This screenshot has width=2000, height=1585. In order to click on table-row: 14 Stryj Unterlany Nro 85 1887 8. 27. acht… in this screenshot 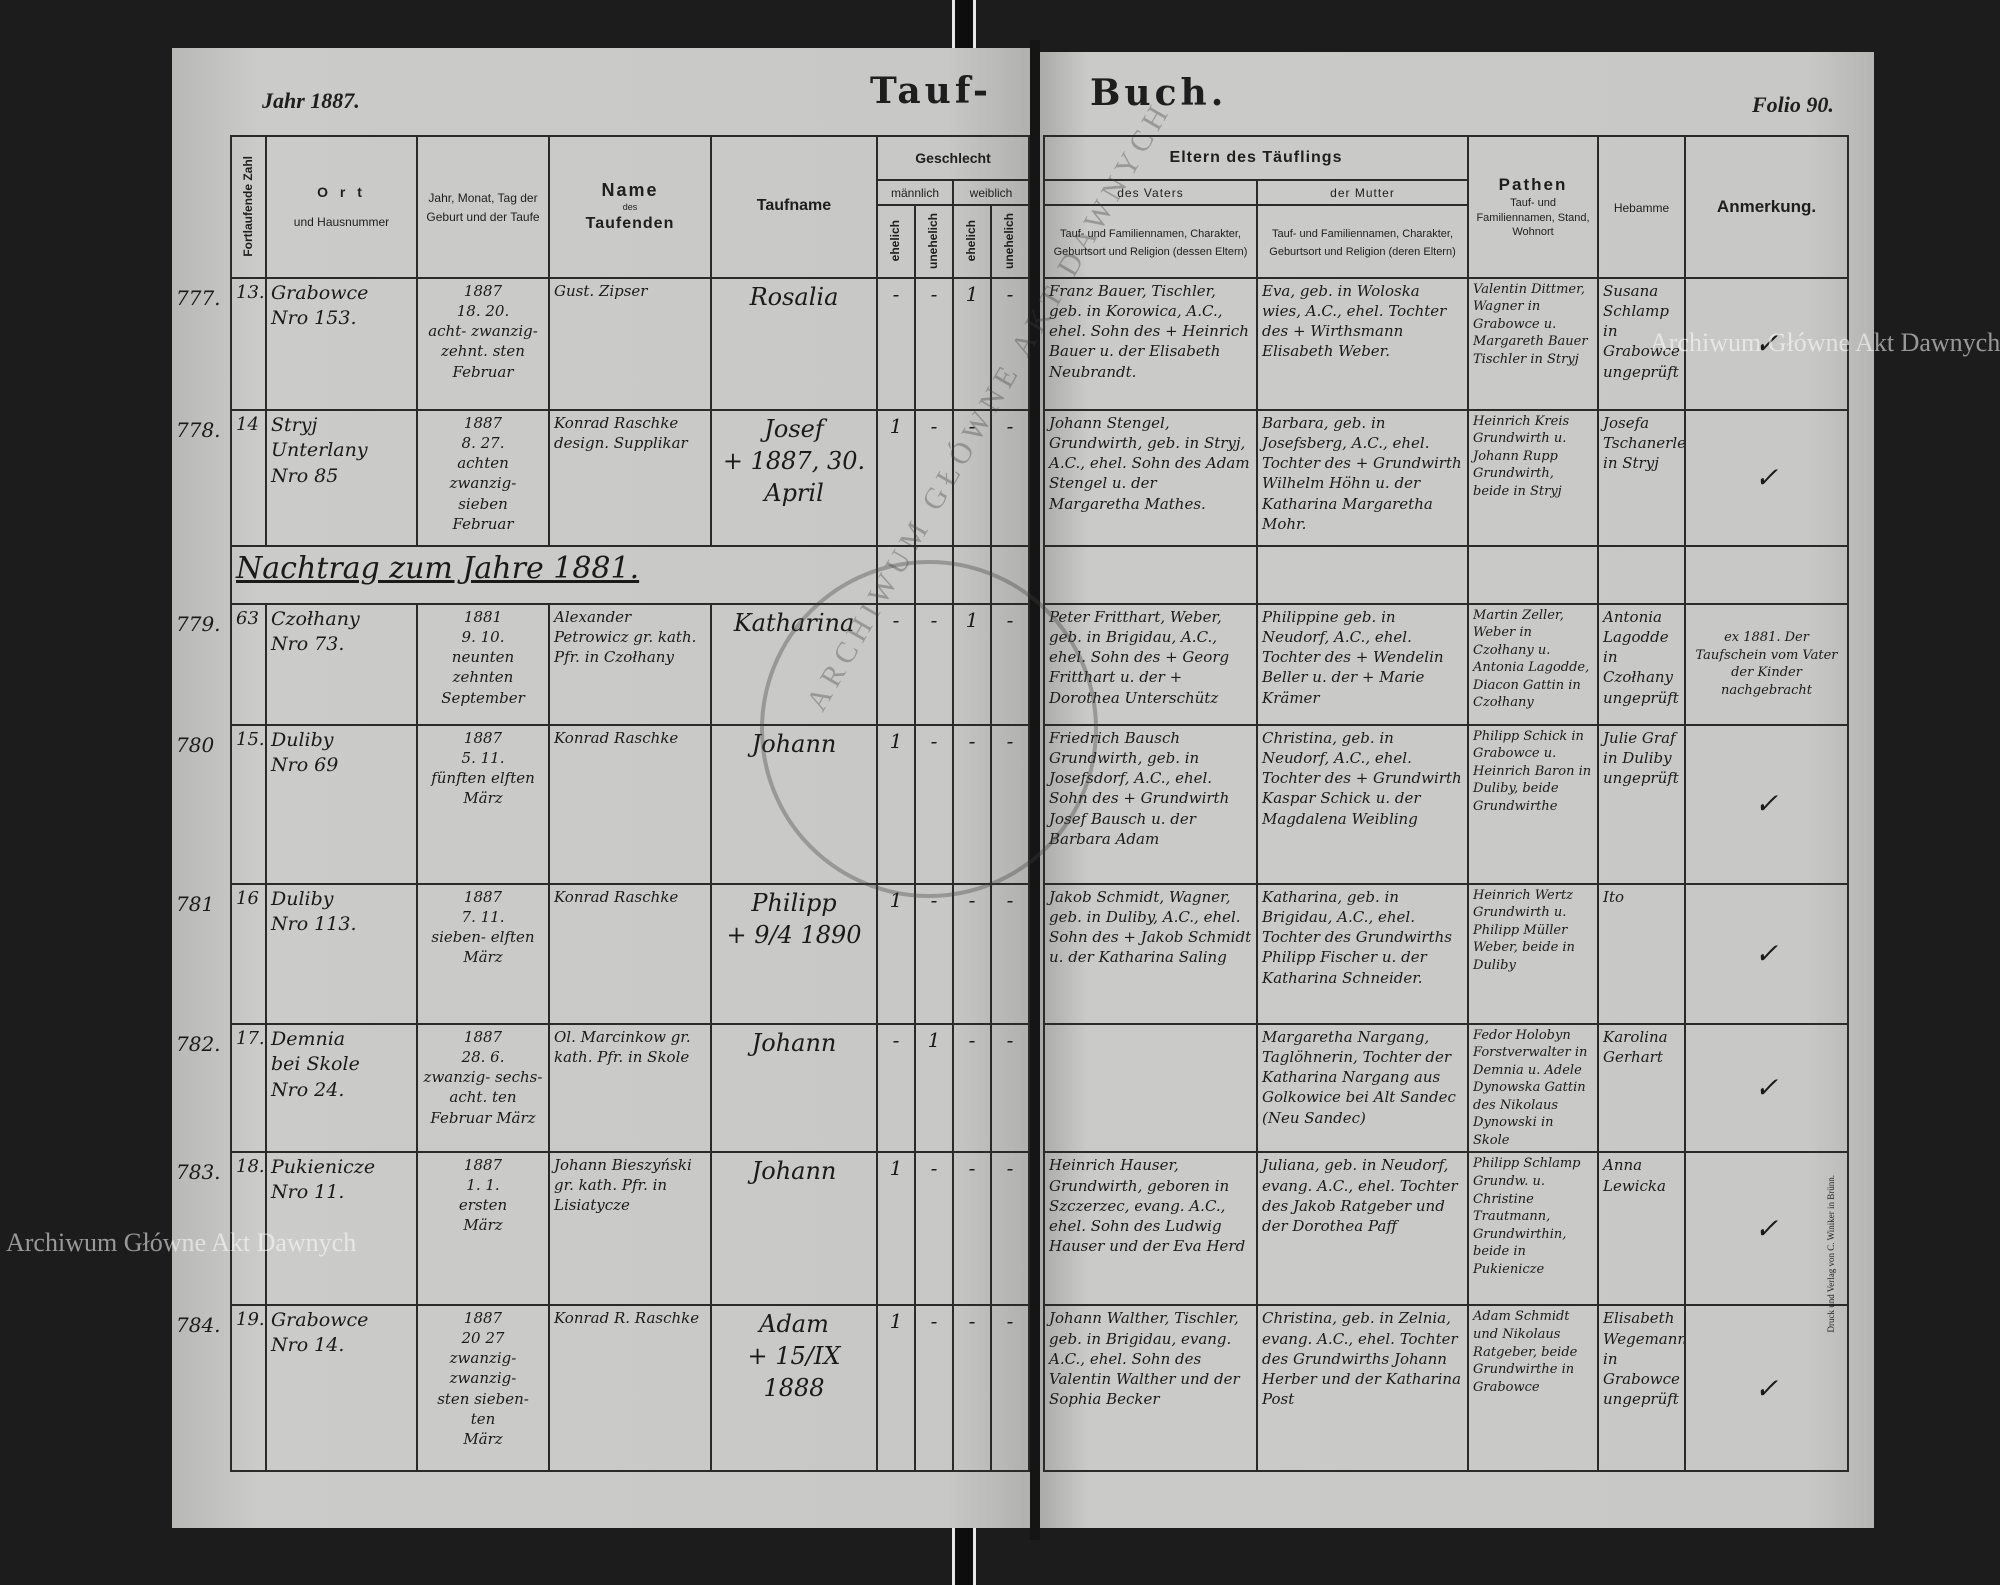, I will do `click(630, 477)`.